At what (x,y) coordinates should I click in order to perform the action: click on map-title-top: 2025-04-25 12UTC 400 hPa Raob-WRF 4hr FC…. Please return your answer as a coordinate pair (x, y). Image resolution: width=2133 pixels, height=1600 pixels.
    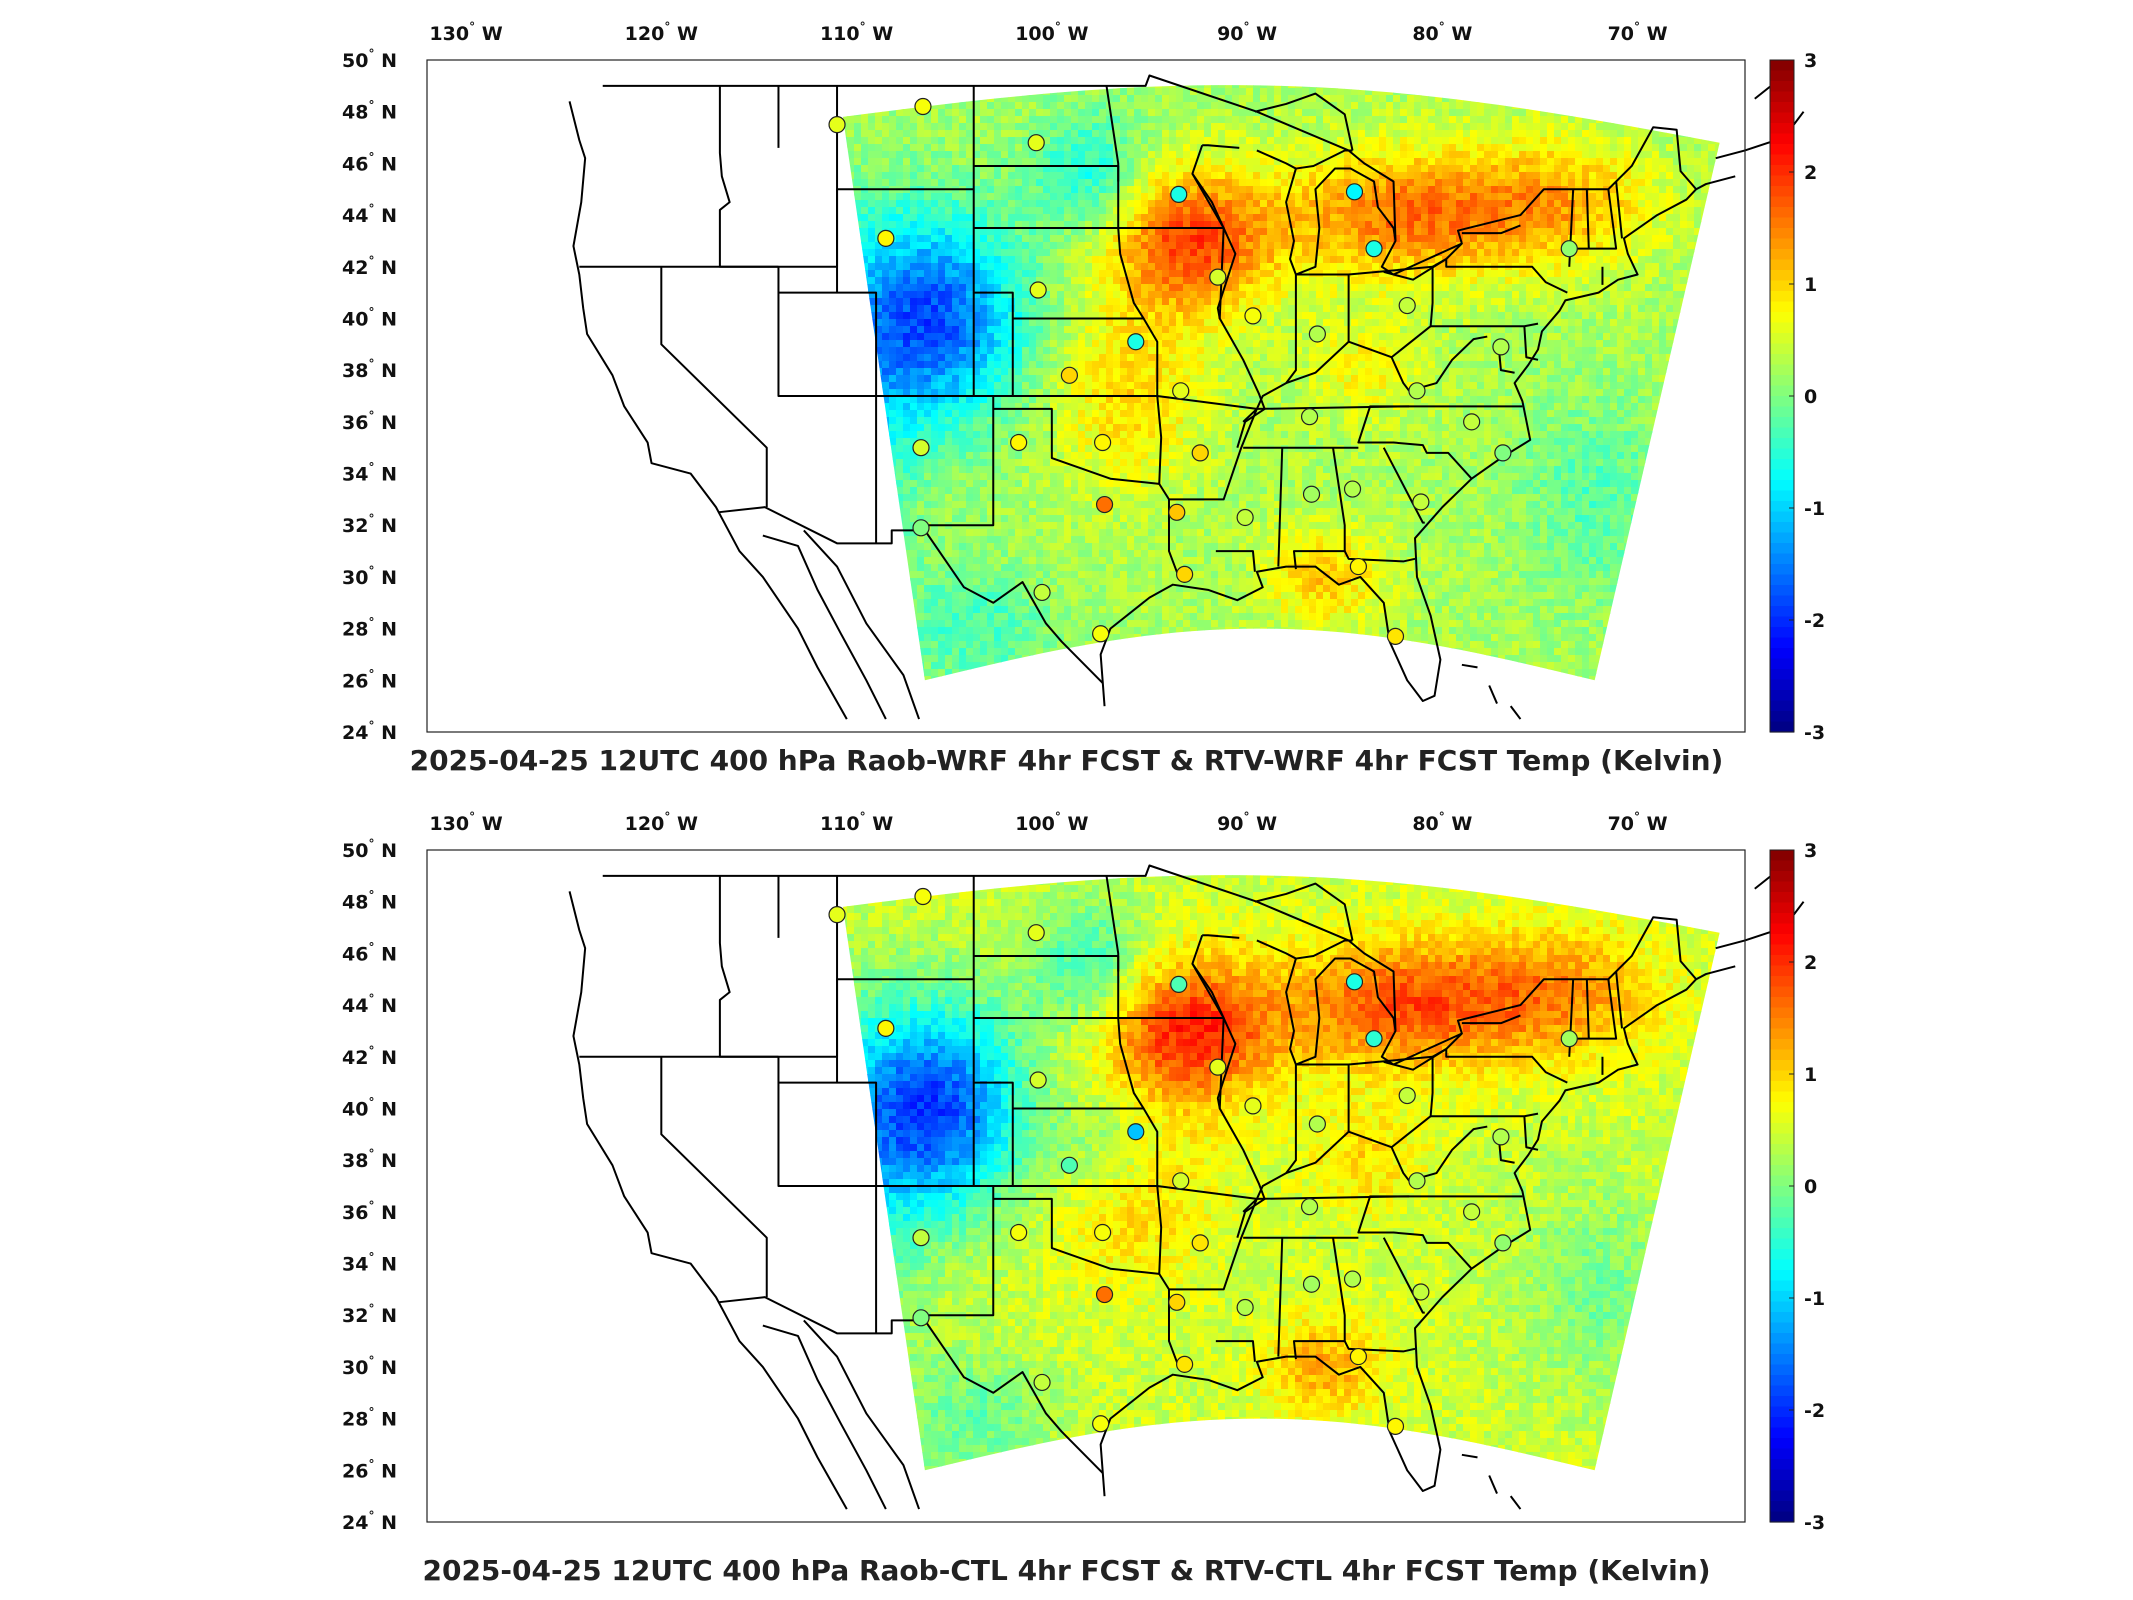
    Looking at the image, I should click on (1066, 760).